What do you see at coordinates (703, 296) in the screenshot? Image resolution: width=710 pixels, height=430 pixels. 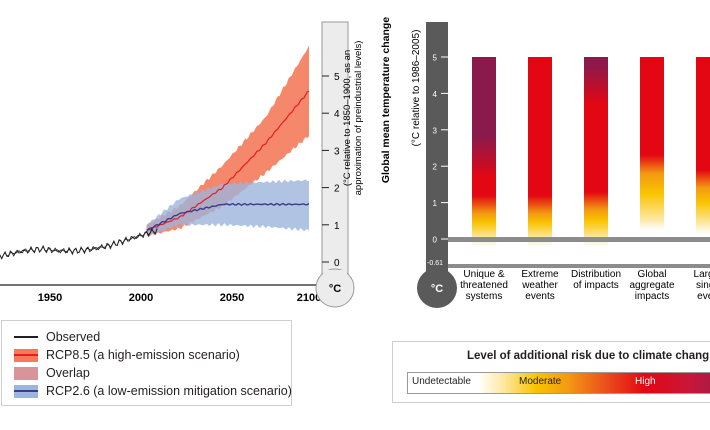 I see `category-label: even` at bounding box center [703, 296].